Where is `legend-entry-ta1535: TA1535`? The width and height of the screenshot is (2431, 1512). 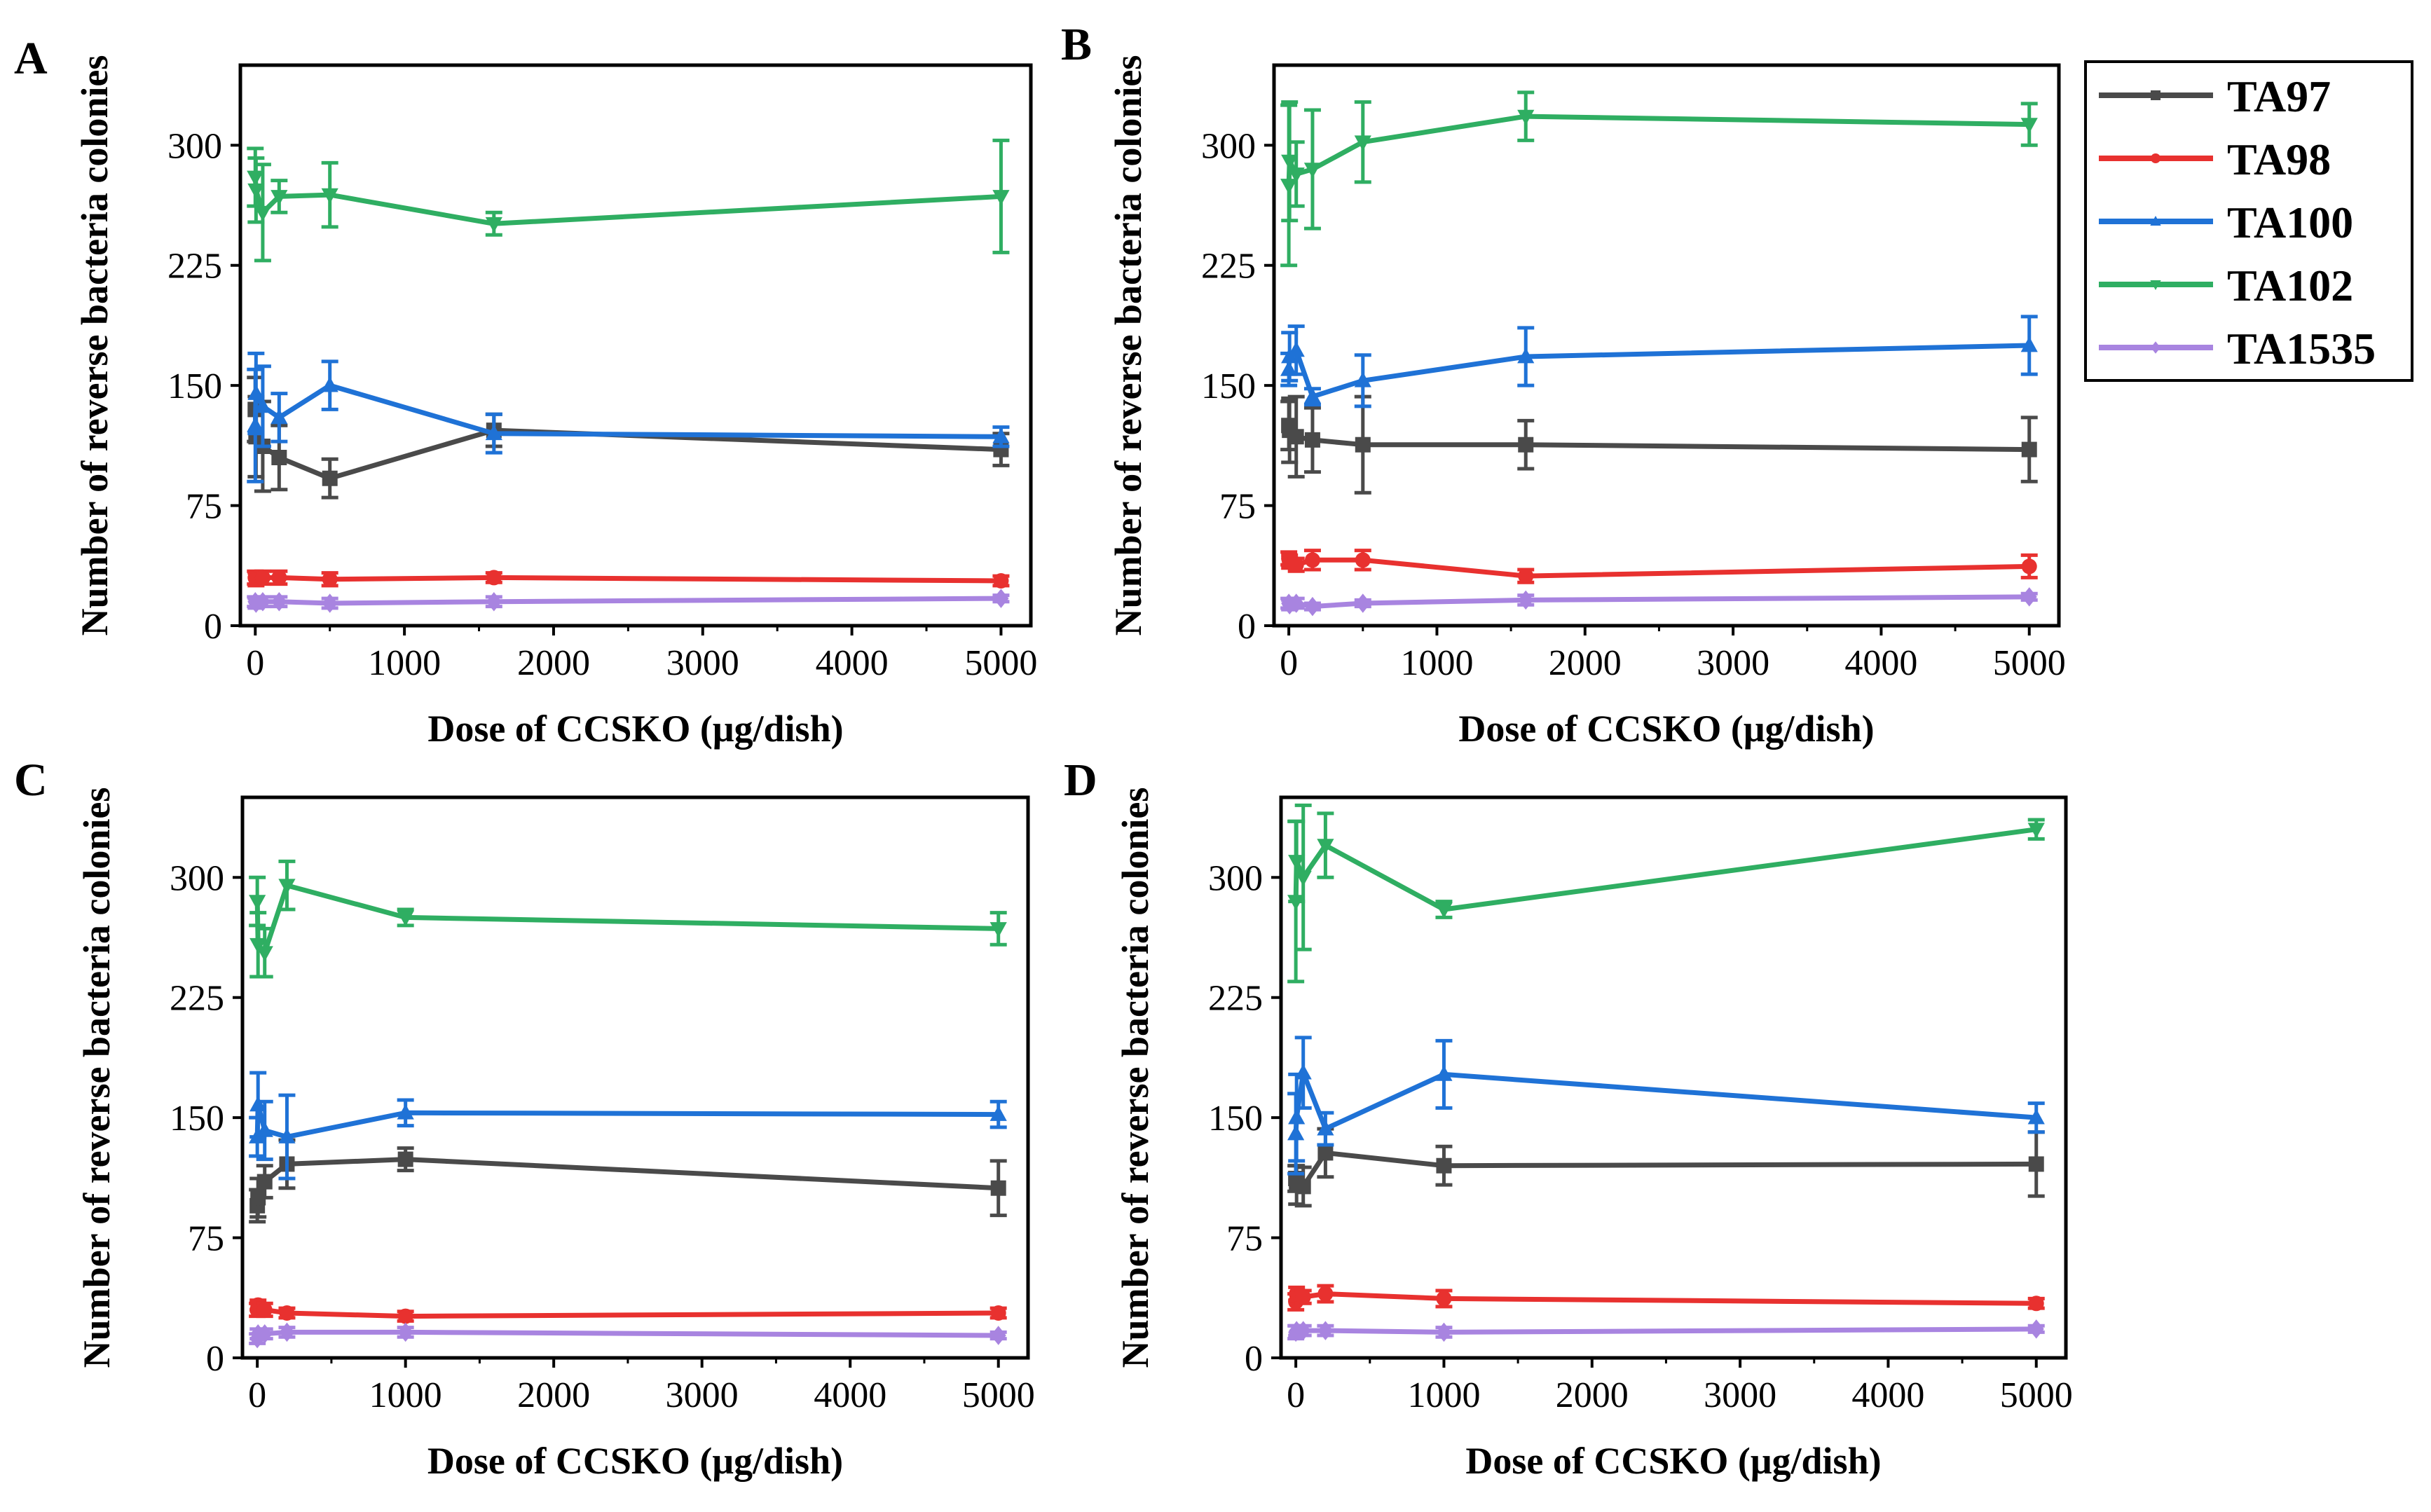
legend-entry-ta1535: TA1535 is located at coordinates (2237, 348).